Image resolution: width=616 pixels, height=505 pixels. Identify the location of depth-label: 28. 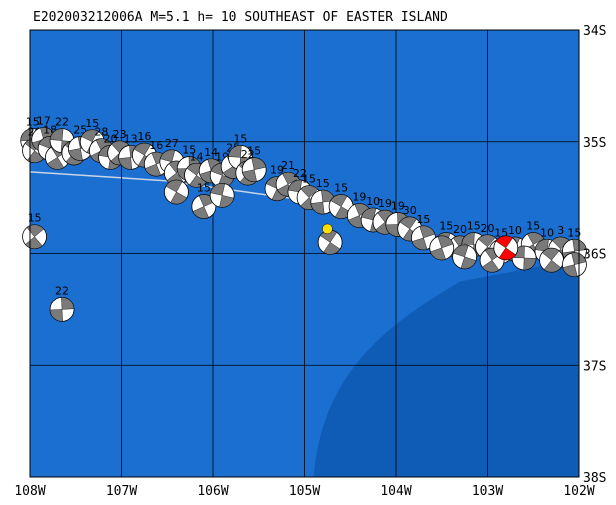
(101, 132).